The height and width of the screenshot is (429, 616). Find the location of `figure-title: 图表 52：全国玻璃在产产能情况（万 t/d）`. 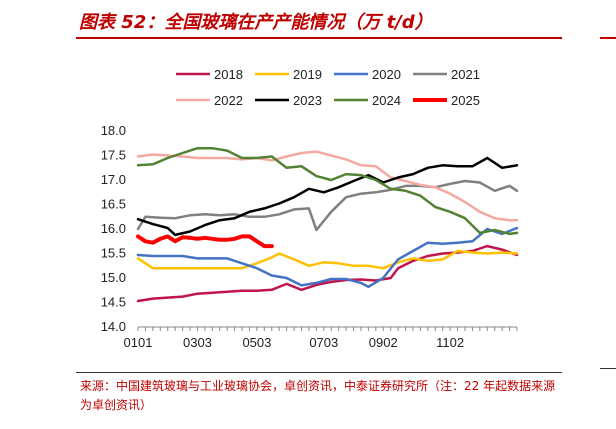

figure-title: 图表 52：全国玻璃在产产能情况（万 t/d） is located at coordinates (256, 22).